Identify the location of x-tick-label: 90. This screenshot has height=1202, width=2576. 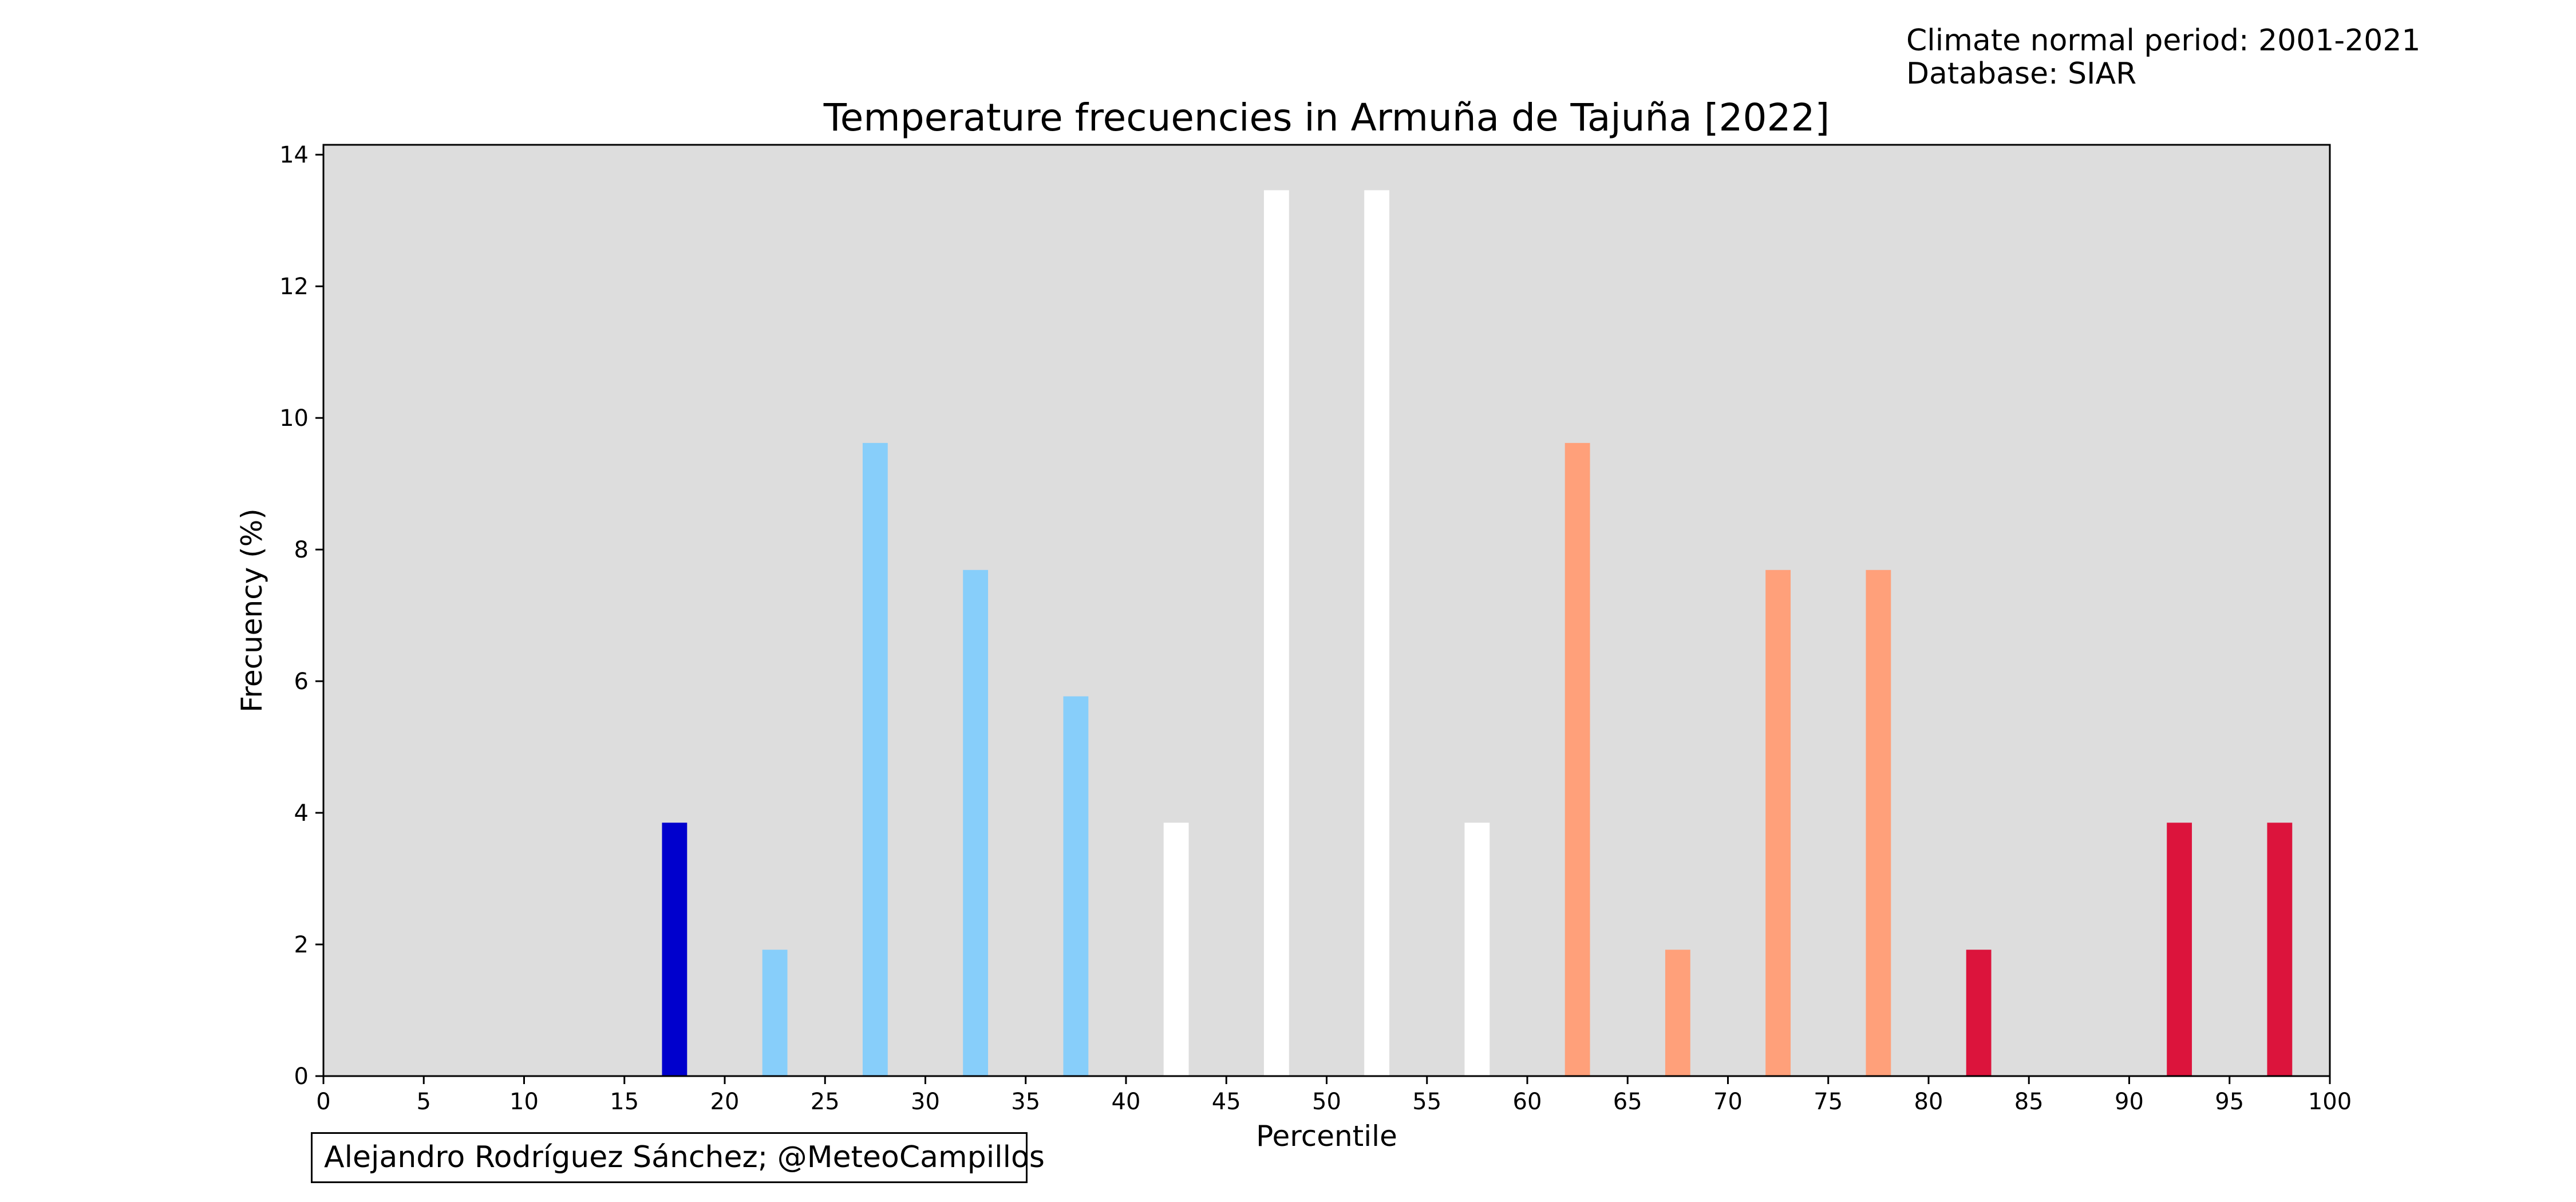
(2129, 1102).